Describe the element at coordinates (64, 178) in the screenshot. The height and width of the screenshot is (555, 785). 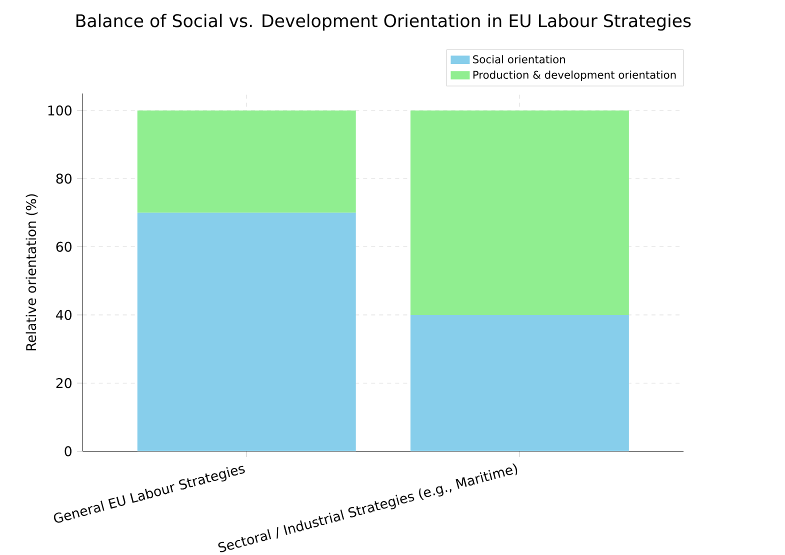
I see `y-tick-label: 80` at that location.